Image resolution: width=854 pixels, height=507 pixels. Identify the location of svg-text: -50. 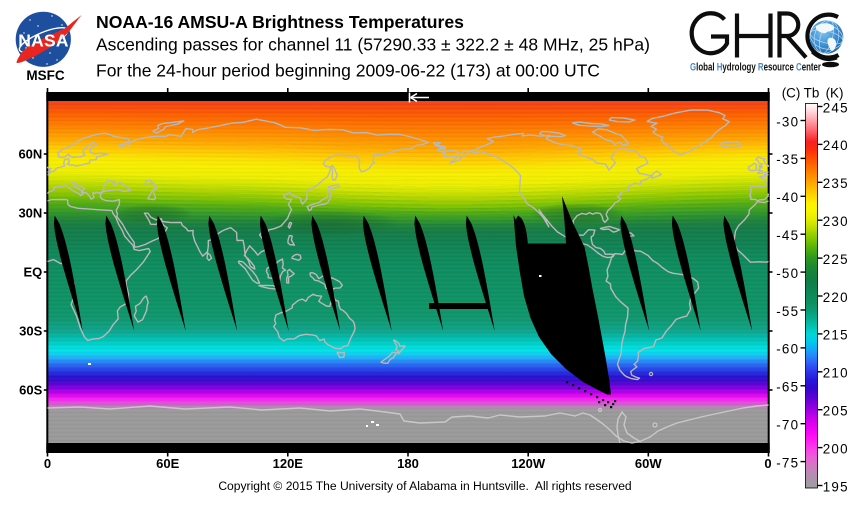
(787, 273).